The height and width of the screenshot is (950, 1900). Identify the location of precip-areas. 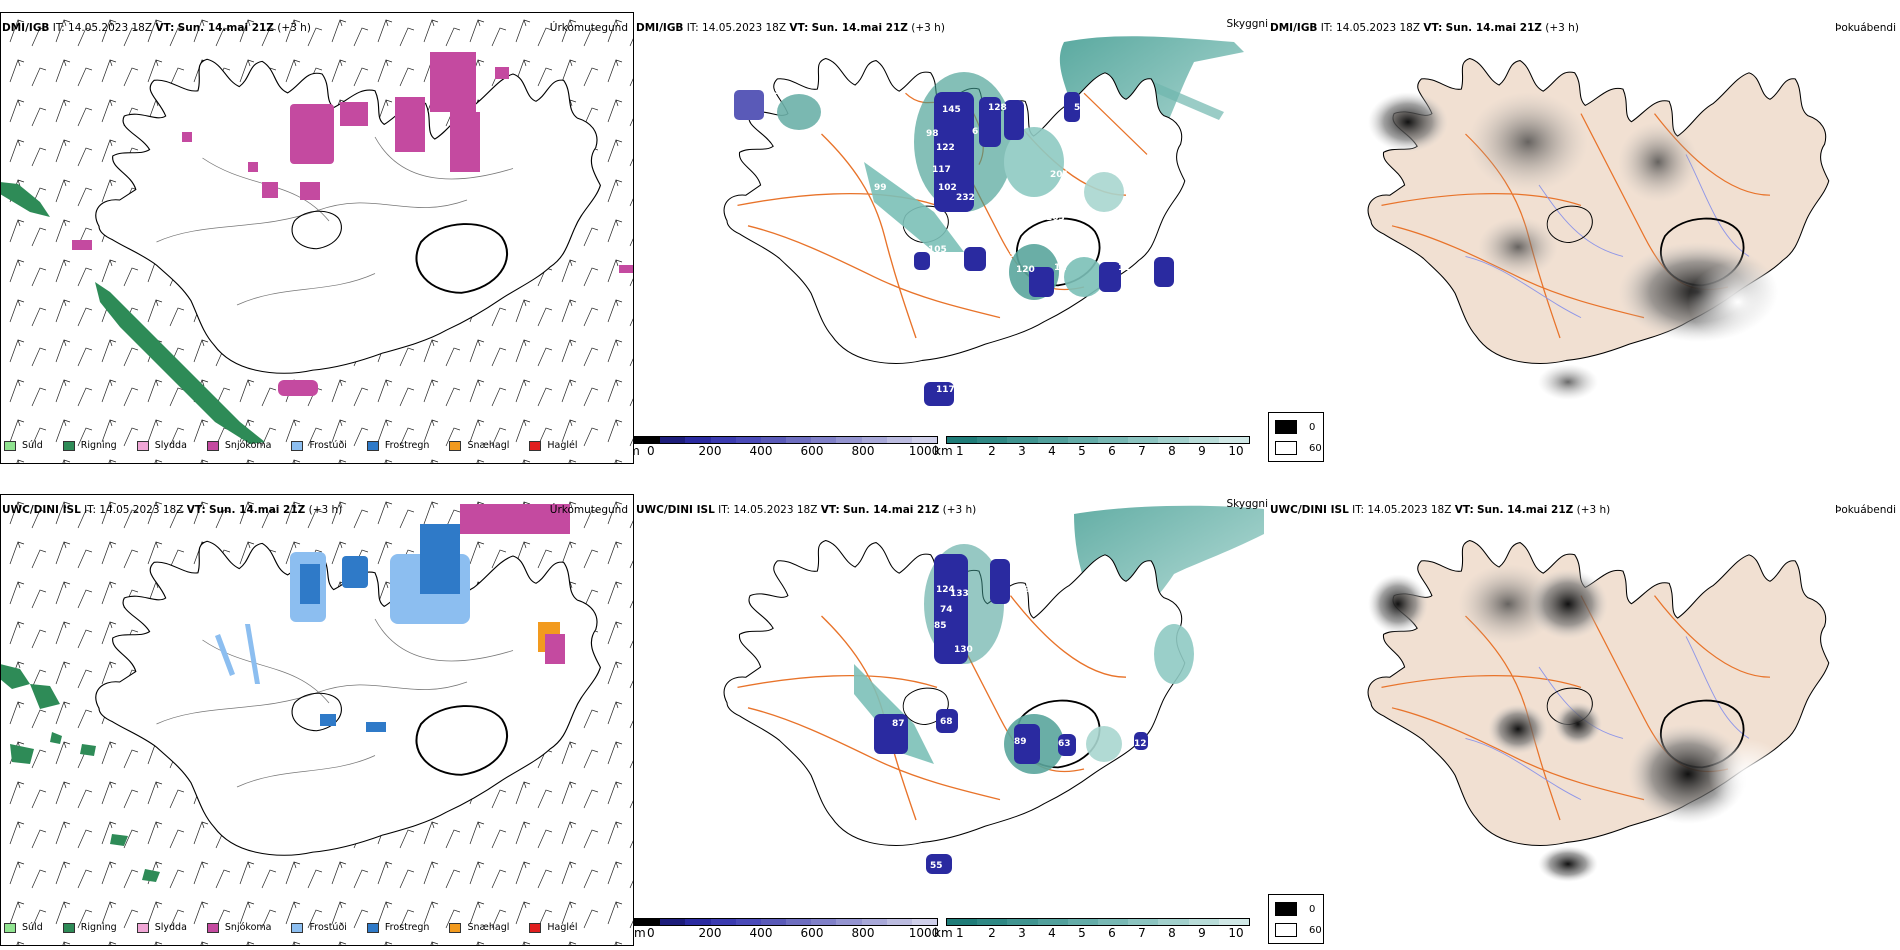
(392, 618).